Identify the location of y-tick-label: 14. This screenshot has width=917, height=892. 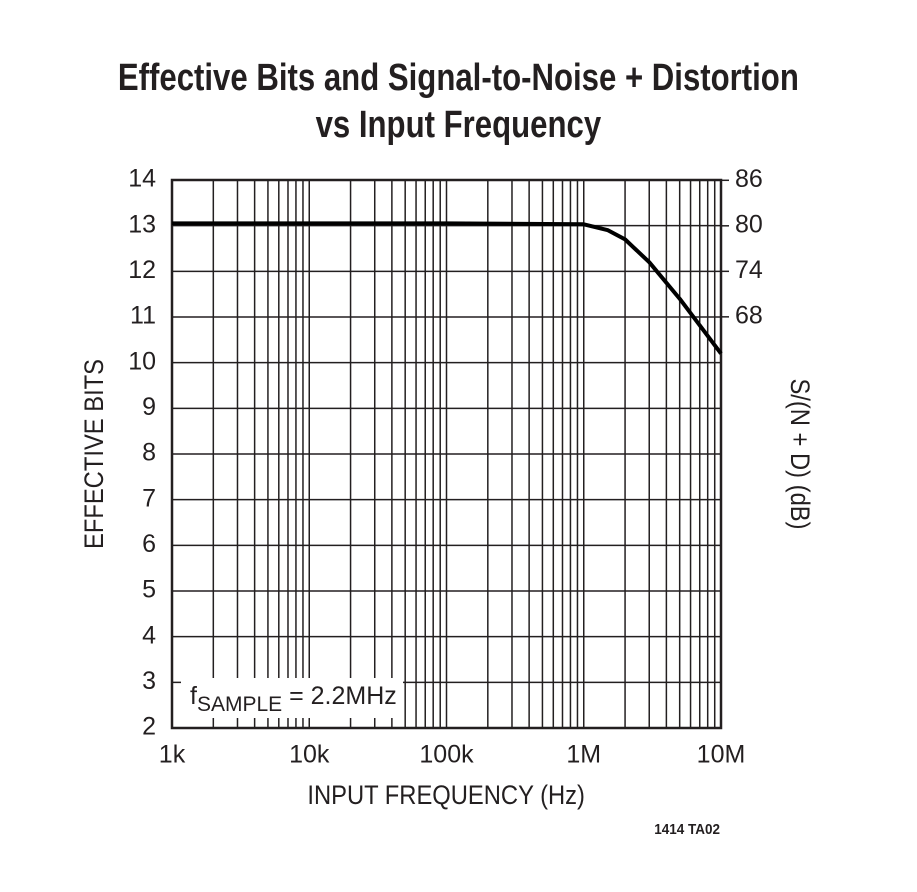
(142, 179).